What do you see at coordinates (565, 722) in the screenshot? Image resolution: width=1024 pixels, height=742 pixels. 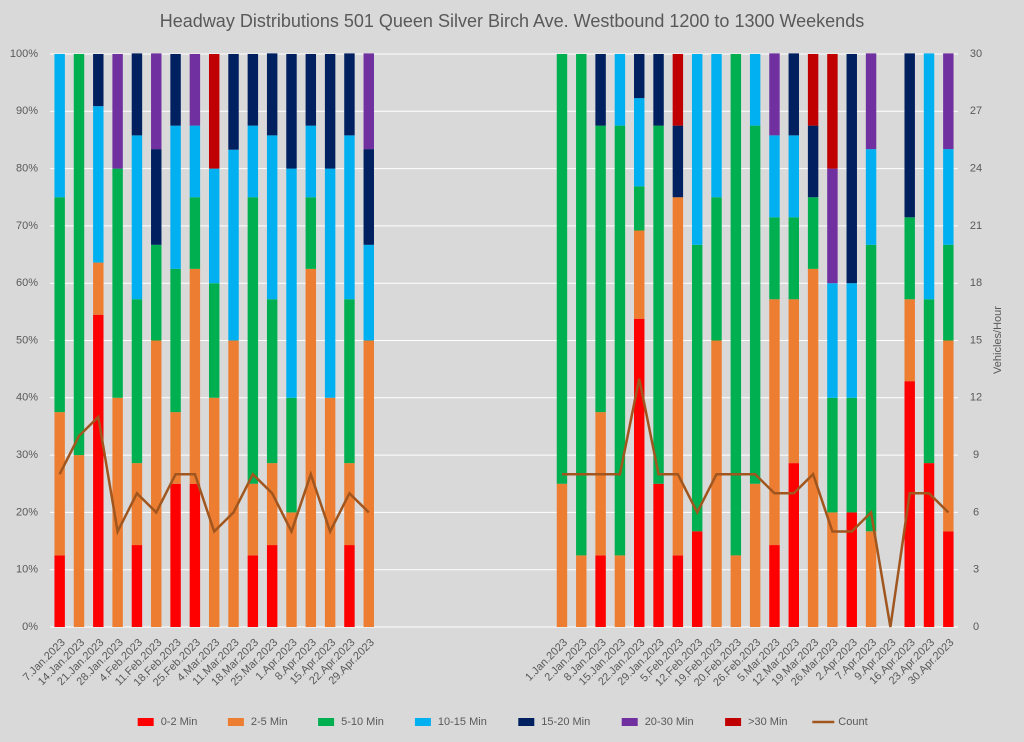 I see `legend-label: 15-20 Min` at bounding box center [565, 722].